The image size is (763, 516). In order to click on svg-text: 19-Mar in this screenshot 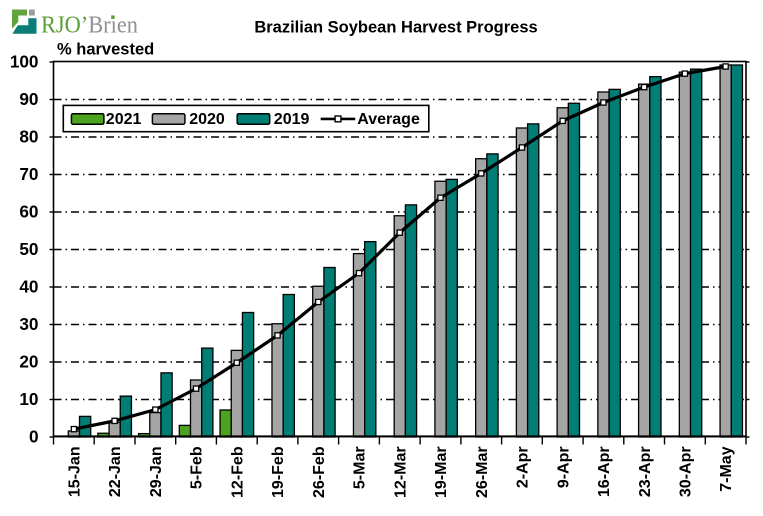, I will do `click(441, 472)`.